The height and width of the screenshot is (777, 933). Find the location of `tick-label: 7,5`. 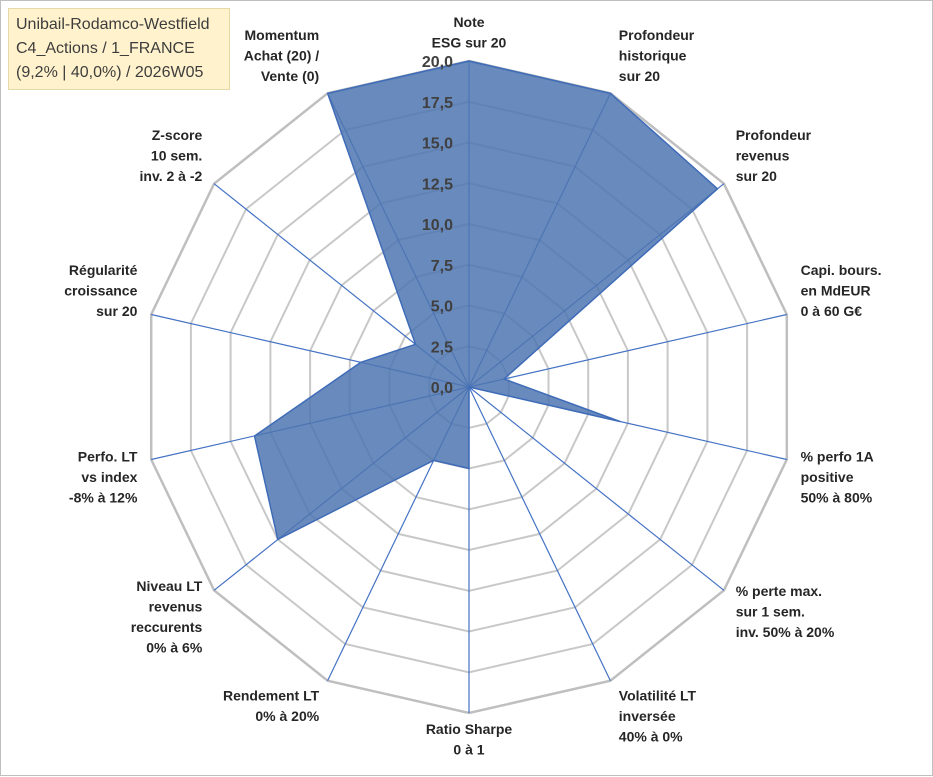

tick-label: 7,5 is located at coordinates (442, 266).